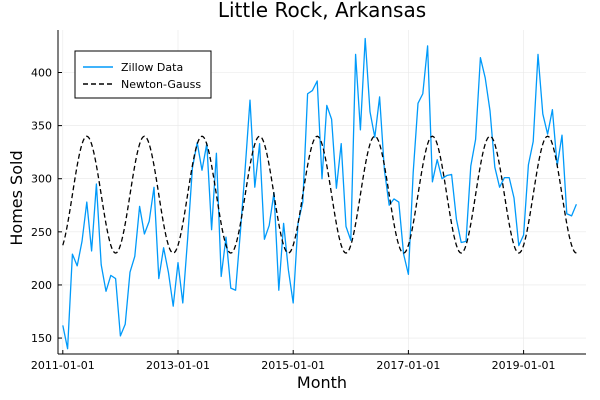 This screenshot has height=400, width=600. Describe the element at coordinates (41, 232) in the screenshot. I see `y-tick-label: 250` at that location.